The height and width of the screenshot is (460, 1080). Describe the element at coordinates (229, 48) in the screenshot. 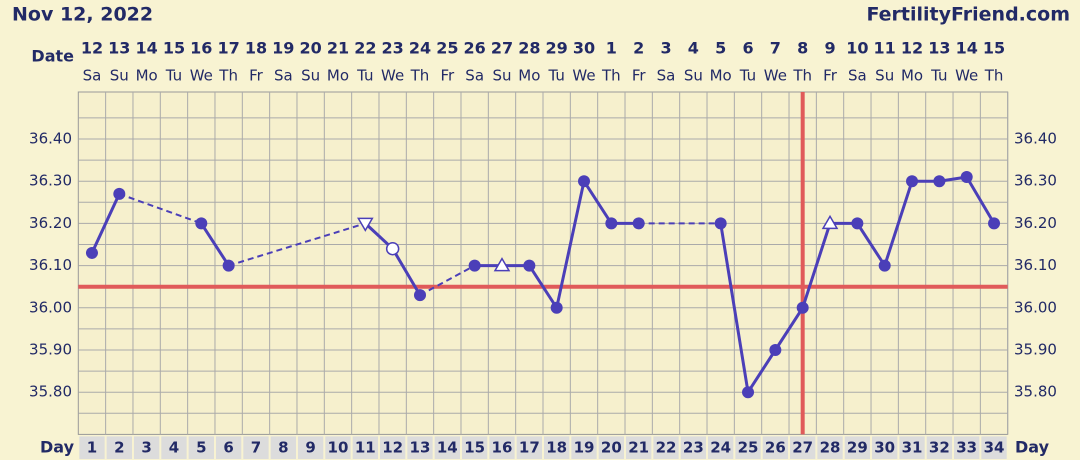

I see `date-label: 17` at that location.